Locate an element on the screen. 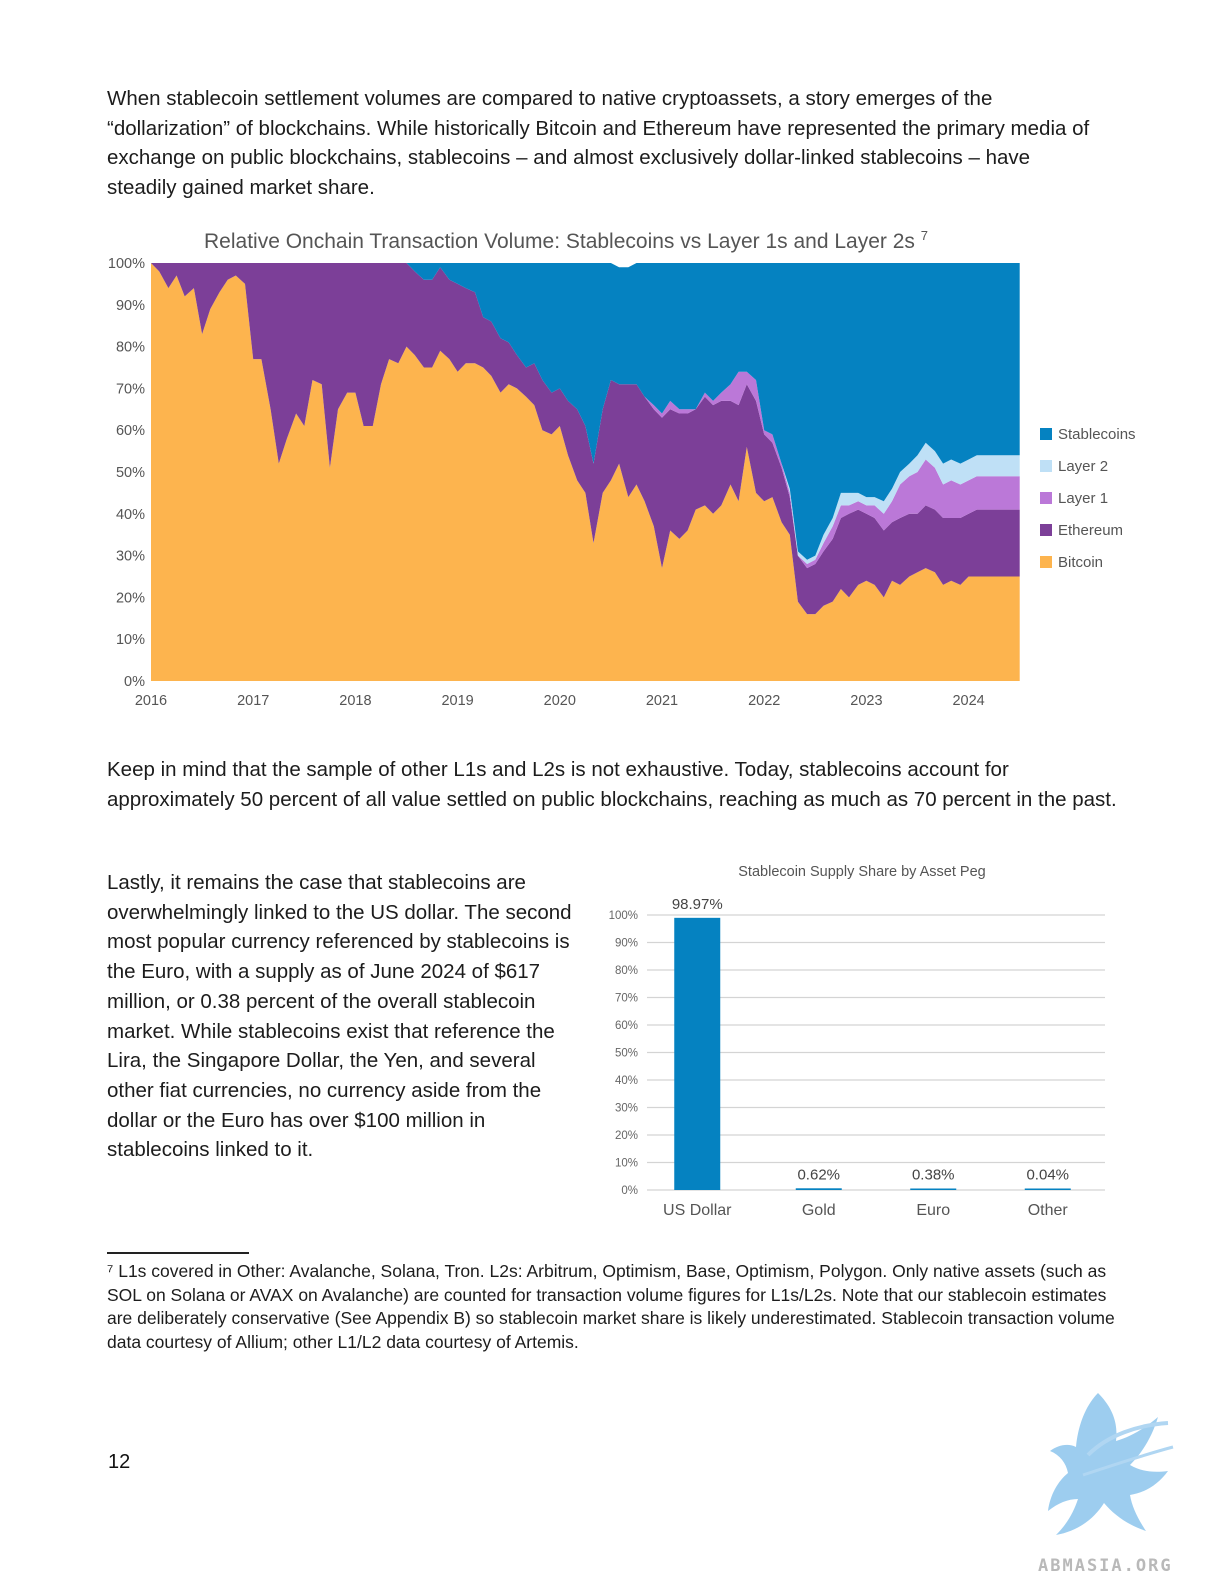  area-series-stablecoins is located at coordinates (585, 411).